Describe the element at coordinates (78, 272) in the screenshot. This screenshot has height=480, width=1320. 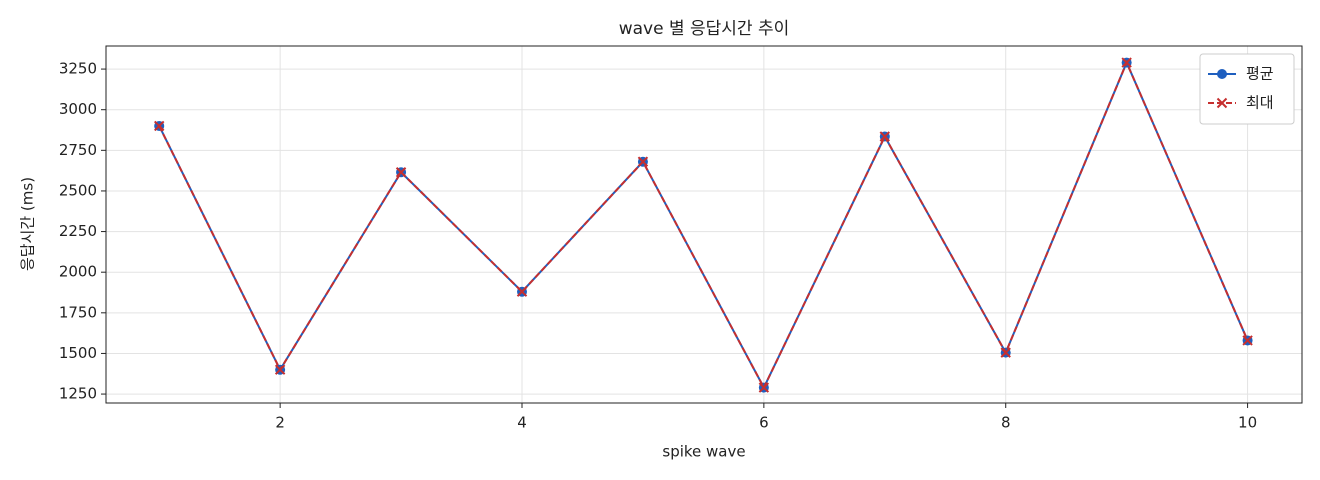
I see `y-tick-label: 2000` at that location.